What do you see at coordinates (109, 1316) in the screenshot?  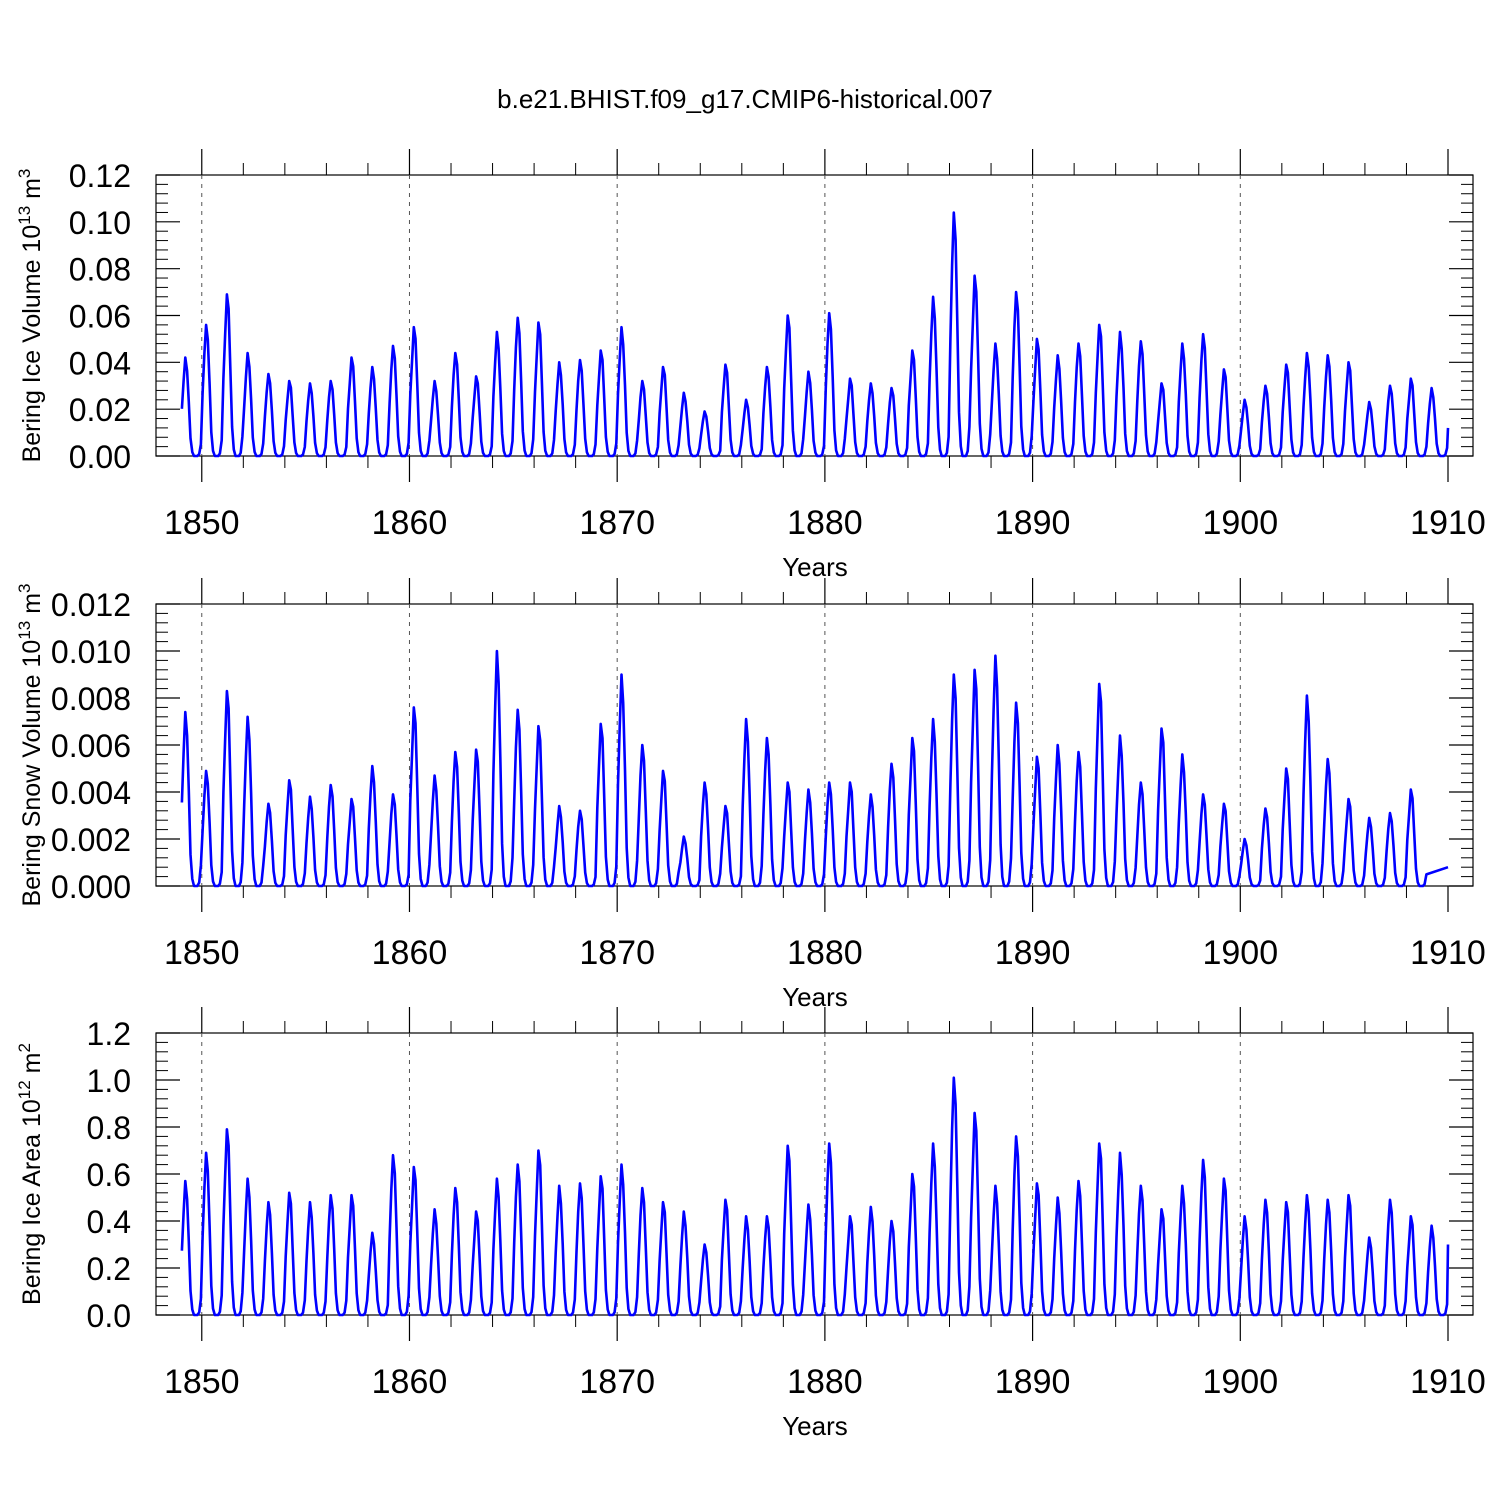 I see `y-tick-label: 0.0` at bounding box center [109, 1316].